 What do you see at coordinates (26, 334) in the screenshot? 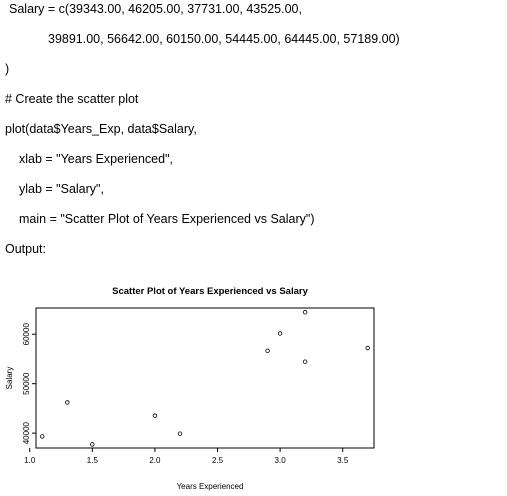
I see `y-tick-label: 60000` at bounding box center [26, 334].